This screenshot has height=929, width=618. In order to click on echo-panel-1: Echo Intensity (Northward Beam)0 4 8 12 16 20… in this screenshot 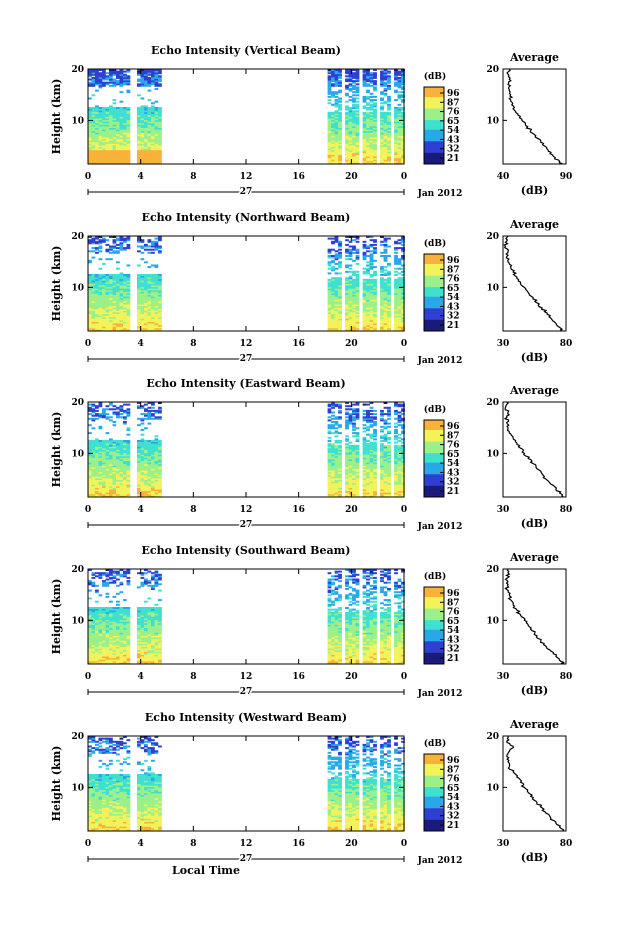, I will do `click(311, 288)`.